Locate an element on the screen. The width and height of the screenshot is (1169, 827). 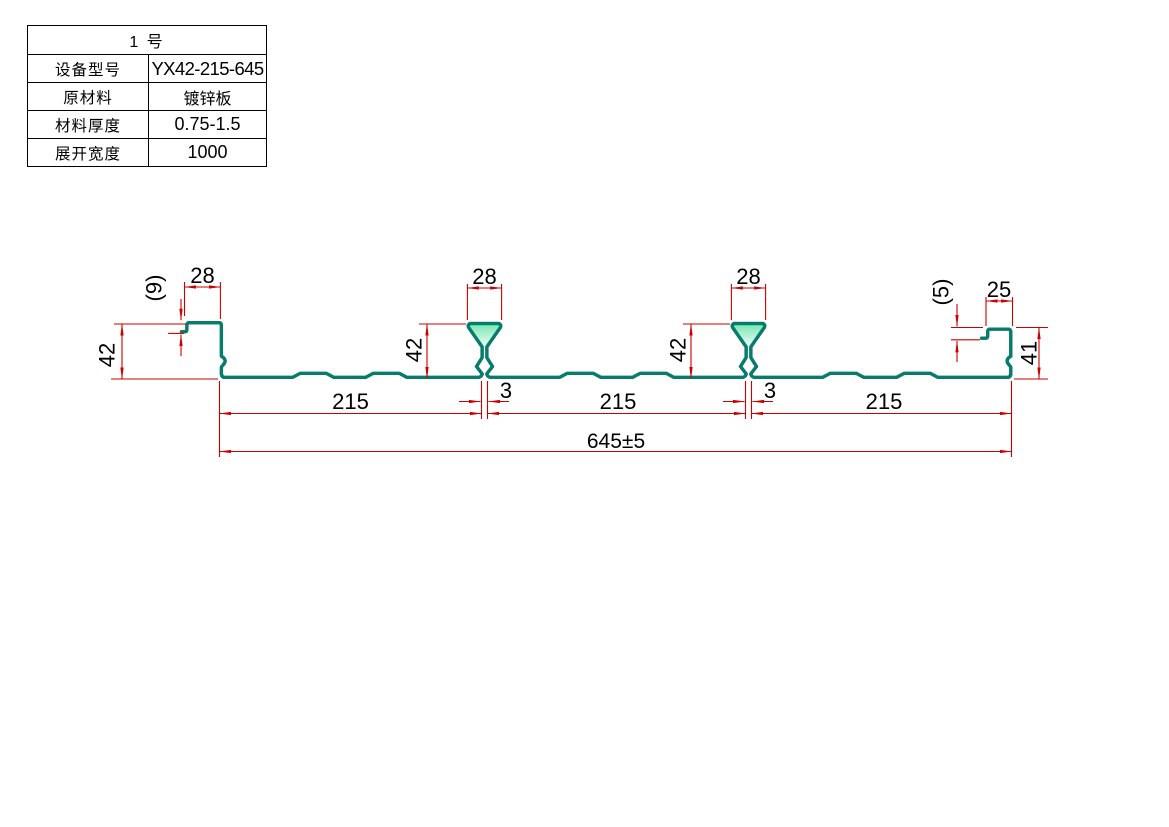
row-value-model: YX42-215-645 is located at coordinates (207, 68).